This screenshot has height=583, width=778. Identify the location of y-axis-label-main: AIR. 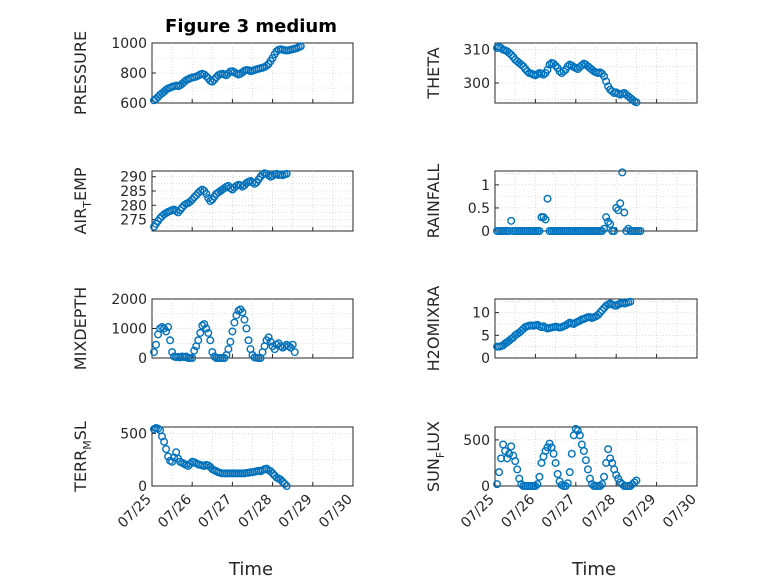
(80, 221).